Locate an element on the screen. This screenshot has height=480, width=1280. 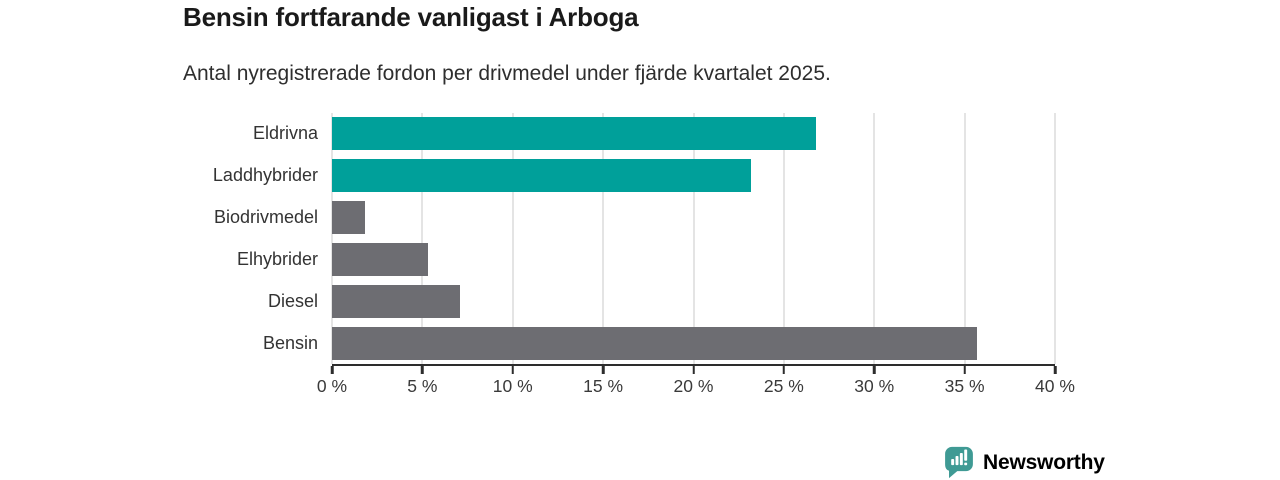
category-label-bensin: Bensin is located at coordinates (290, 342).